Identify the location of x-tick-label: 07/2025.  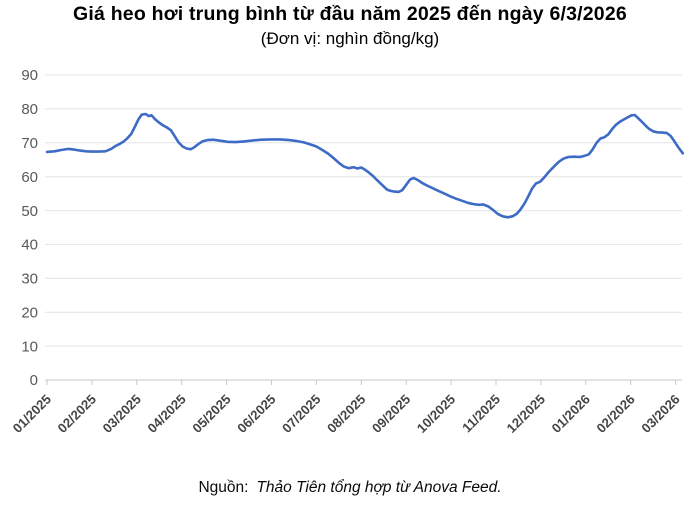
(301, 414).